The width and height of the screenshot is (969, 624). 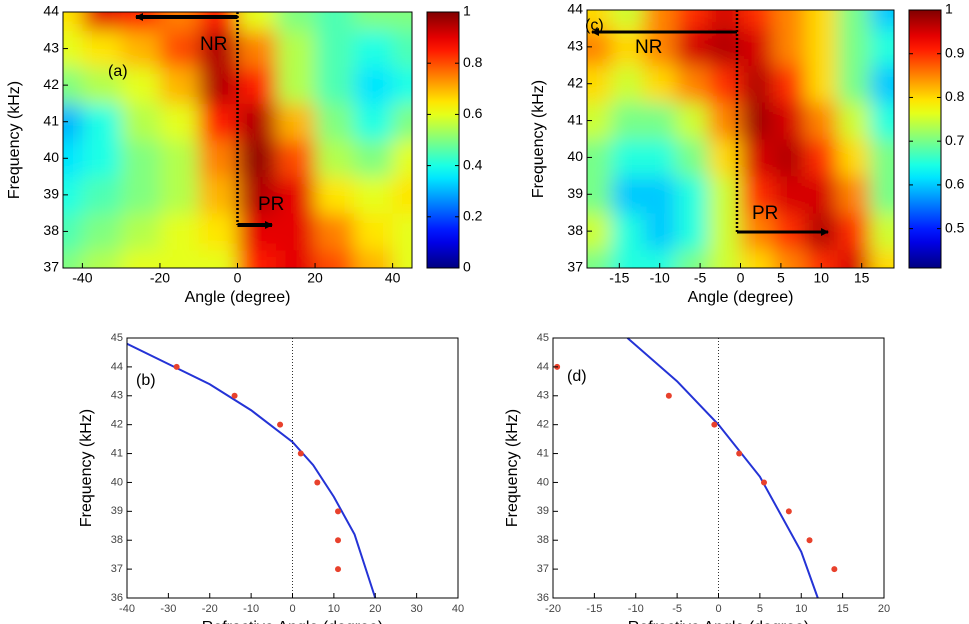 I want to click on y-axis-label: Frequency (kHz), so click(x=14, y=140).